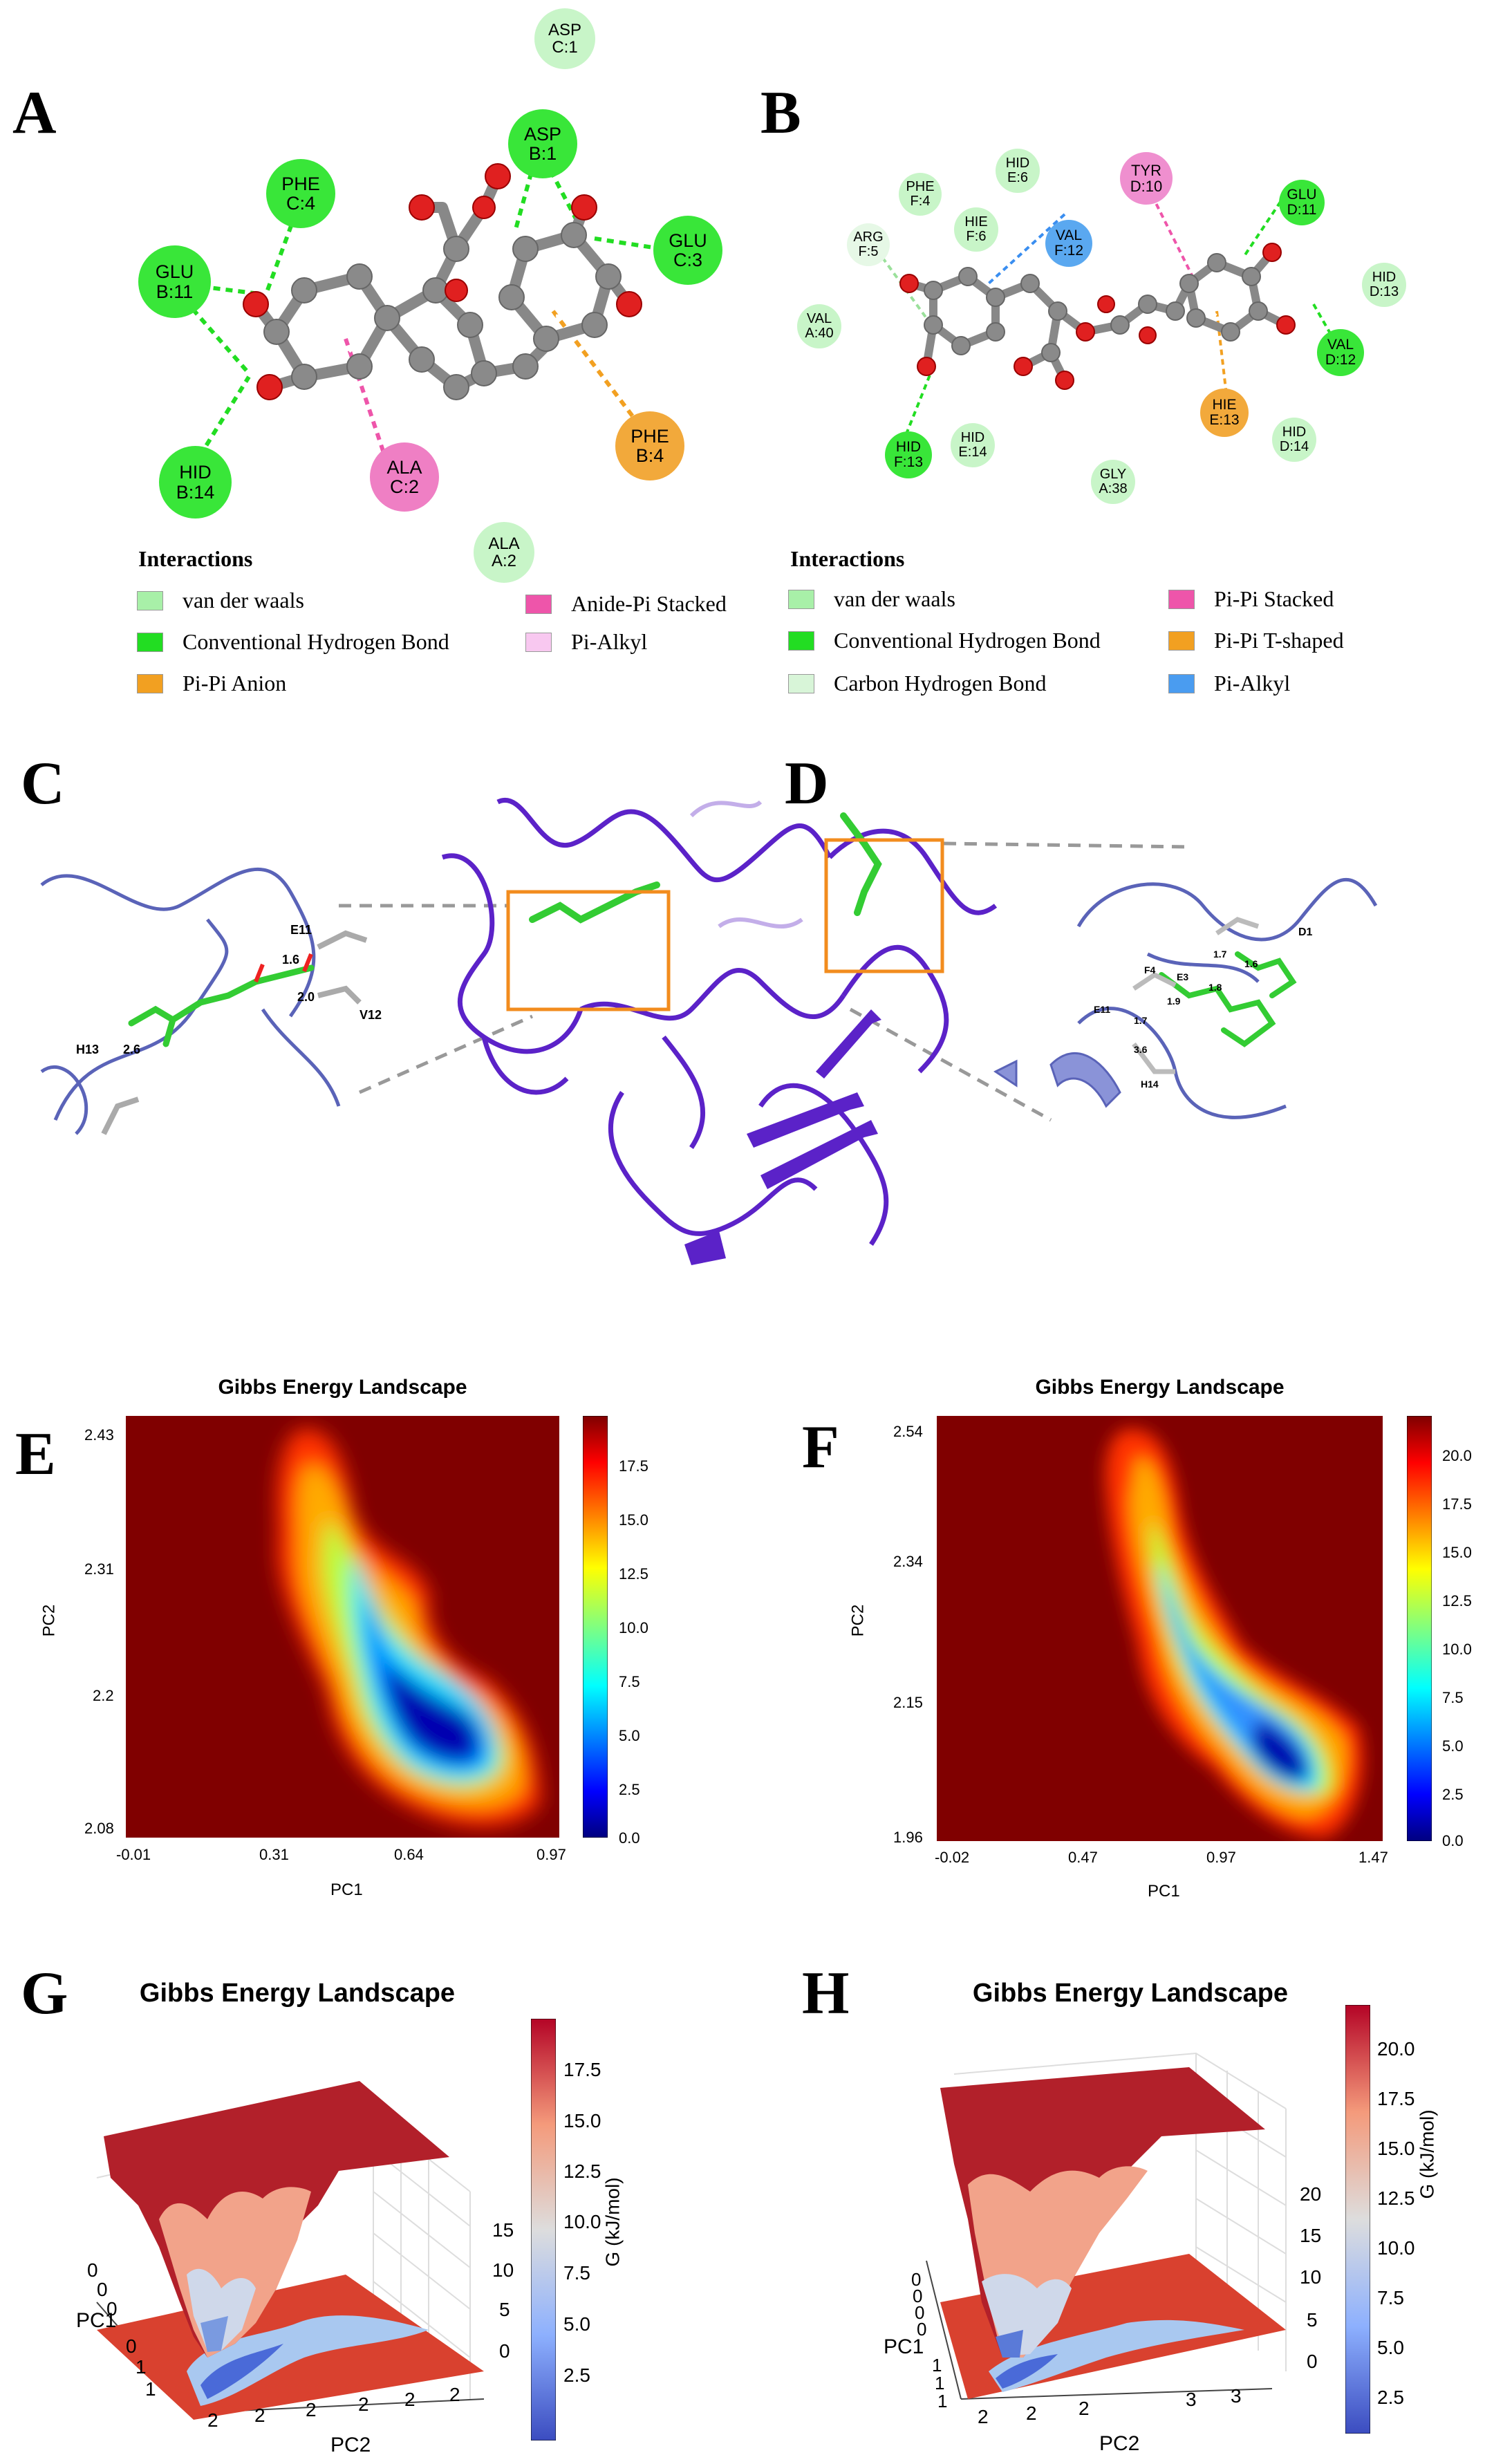 Image resolution: width=1494 pixels, height=2464 pixels. What do you see at coordinates (220, 600) in the screenshot?
I see `panel-a-legend-item: van der waals` at bounding box center [220, 600].